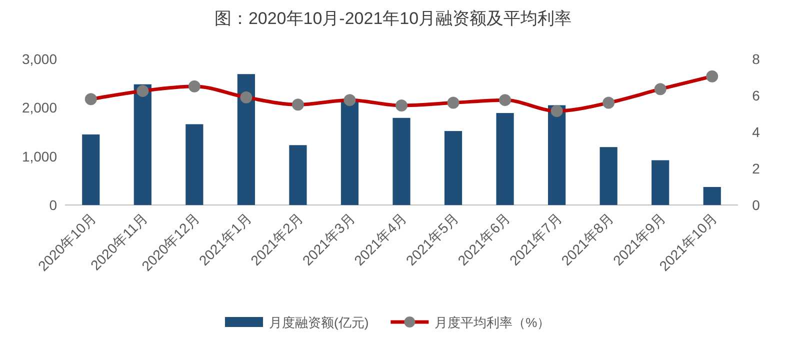  Describe the element at coordinates (756, 205) in the screenshot. I see `y2-tick-label: 0` at that location.